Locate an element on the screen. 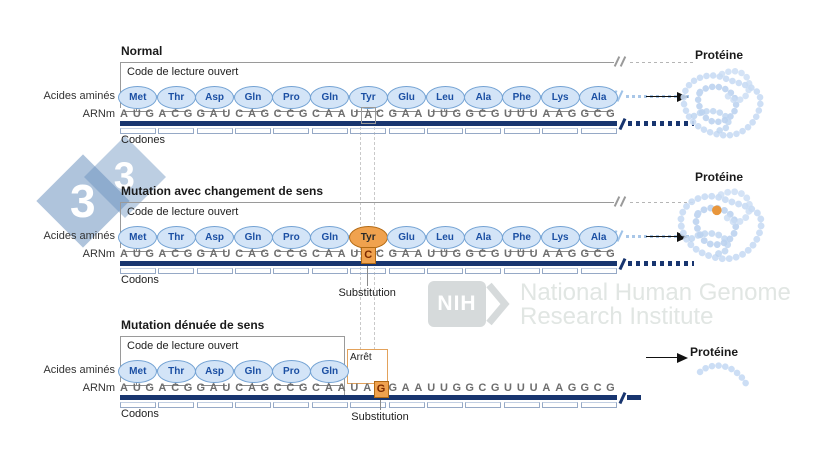 Image resolution: width=820 pixels, height=462 pixels. arrow-to-protein-head is located at coordinates (682, 236).